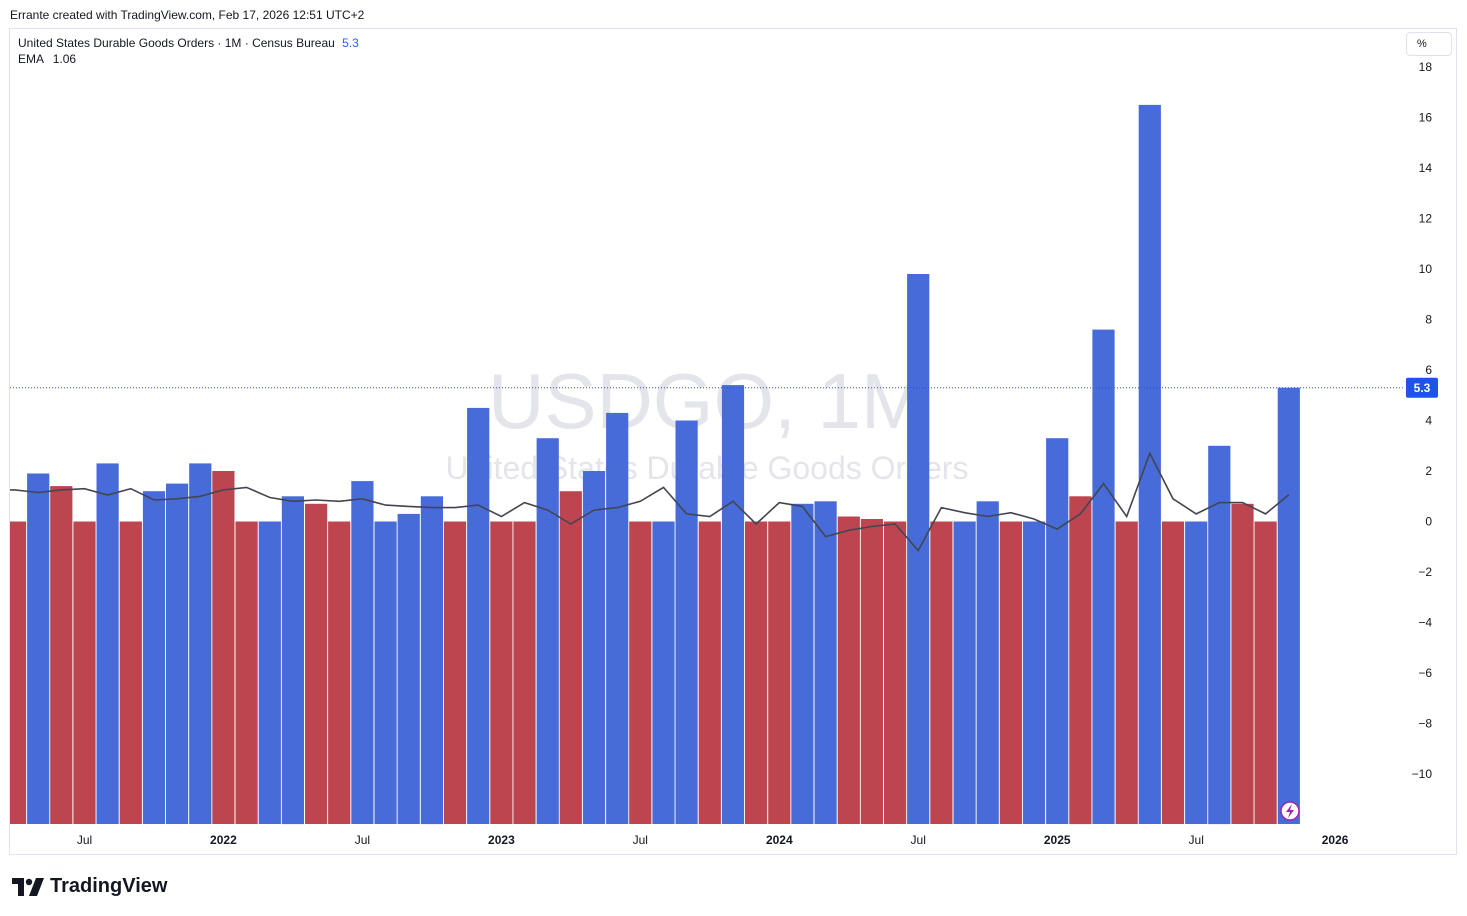 The width and height of the screenshot is (1467, 916). I want to click on last-value-text: 5.3, so click(1422, 388).